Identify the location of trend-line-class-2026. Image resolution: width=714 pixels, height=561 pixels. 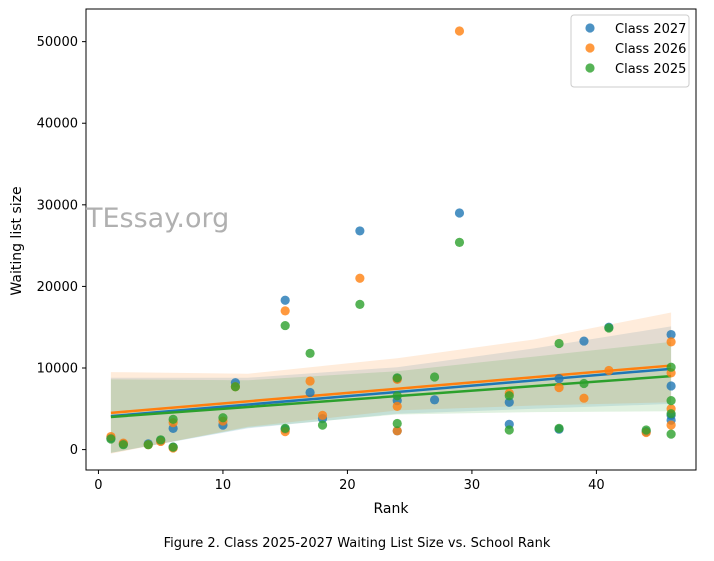
(391, 389).